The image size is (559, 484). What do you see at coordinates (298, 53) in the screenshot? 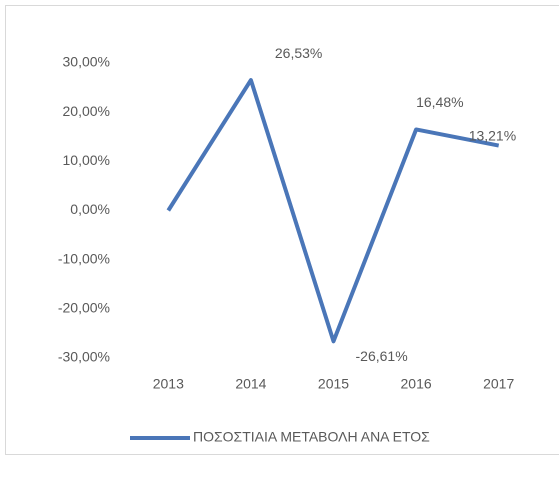
I see `data-label: 26,53%` at bounding box center [298, 53].